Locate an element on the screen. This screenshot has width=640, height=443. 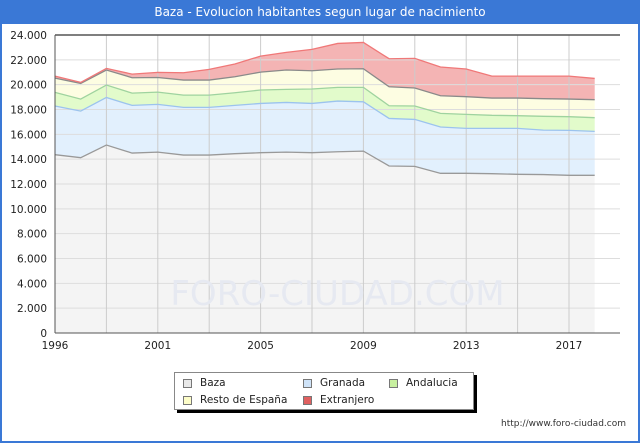
y-tick-label: 4.000 is located at coordinates (32, 284).